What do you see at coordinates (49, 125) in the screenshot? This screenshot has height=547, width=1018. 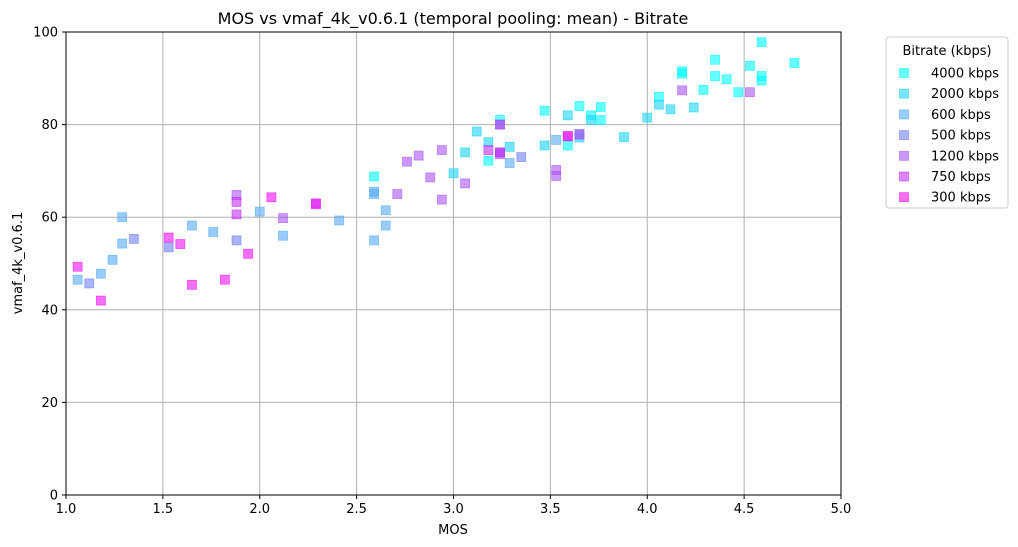 I see `y-tick-label: 80` at bounding box center [49, 125].